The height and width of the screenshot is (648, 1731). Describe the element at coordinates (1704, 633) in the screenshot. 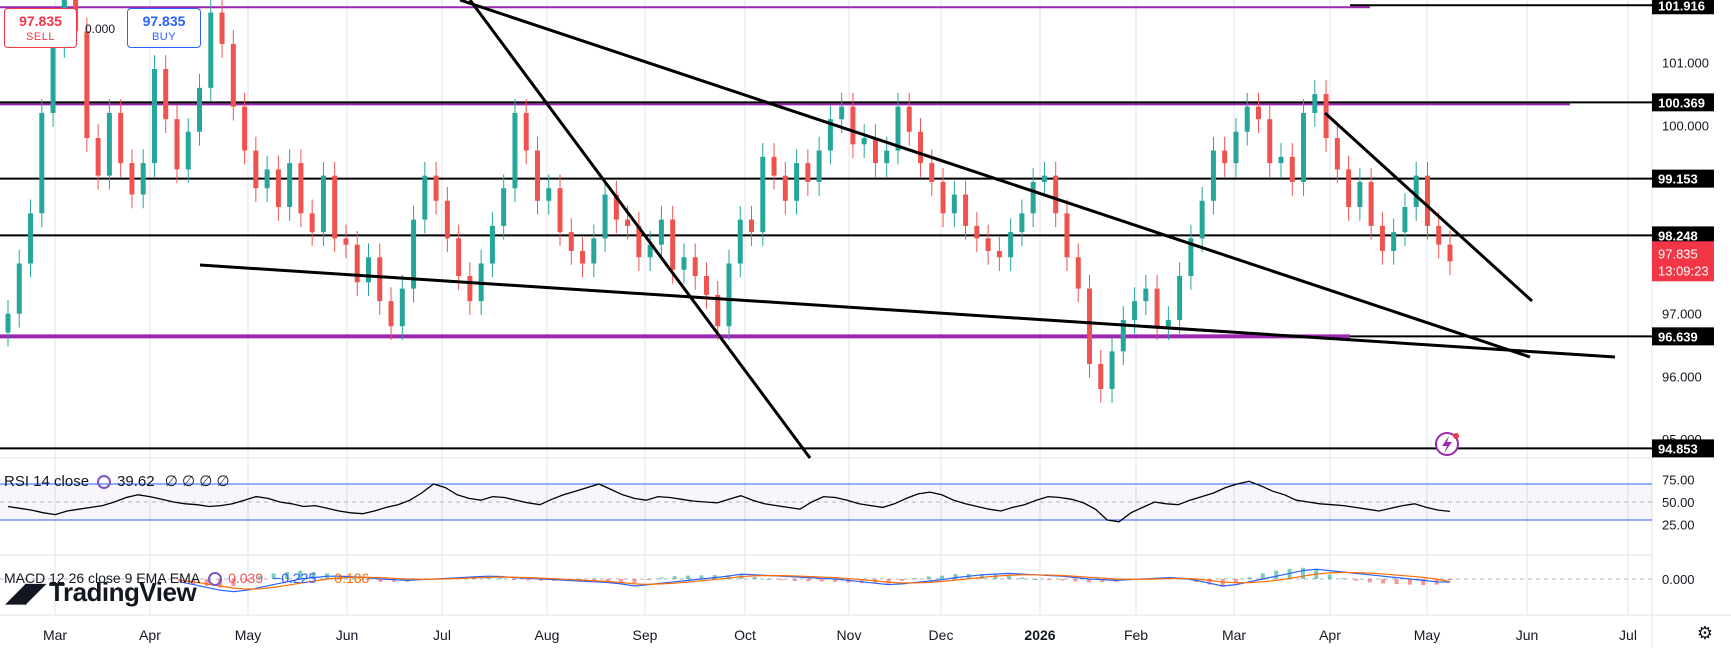

I see `gear-icon: ⚙` at that location.